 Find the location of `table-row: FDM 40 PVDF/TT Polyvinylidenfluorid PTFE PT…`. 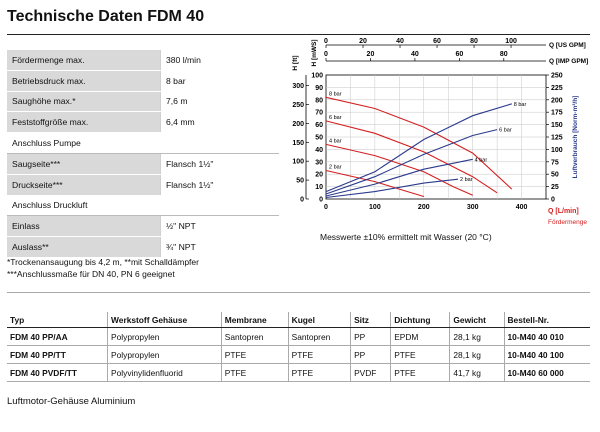

table-row: FDM 40 PVDF/TT Polyvinylidenfluorid PTFE PT… is located at coordinates (298, 372).